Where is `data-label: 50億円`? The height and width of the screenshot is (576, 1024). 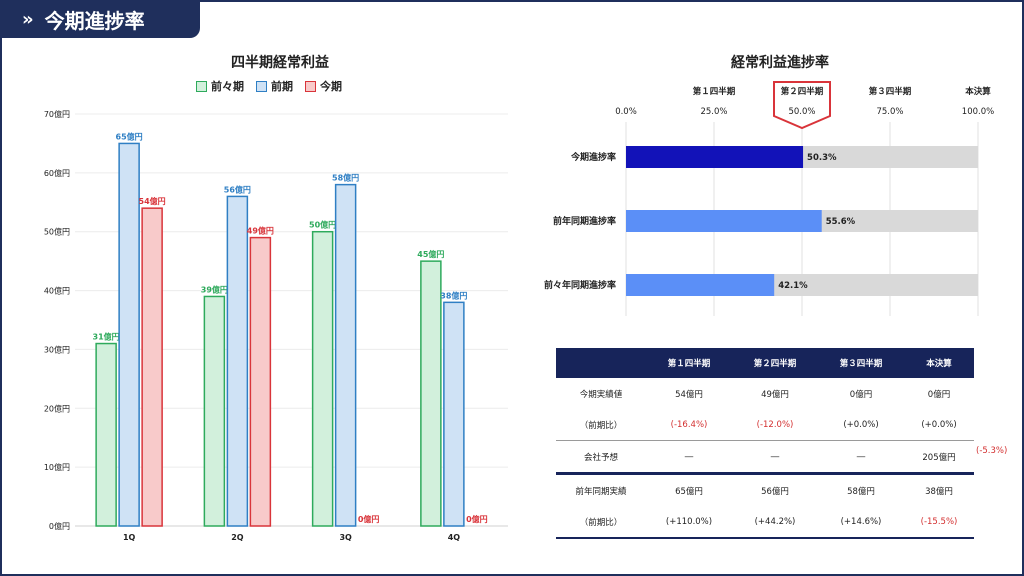
data-label: 50億円 is located at coordinates (322, 225).